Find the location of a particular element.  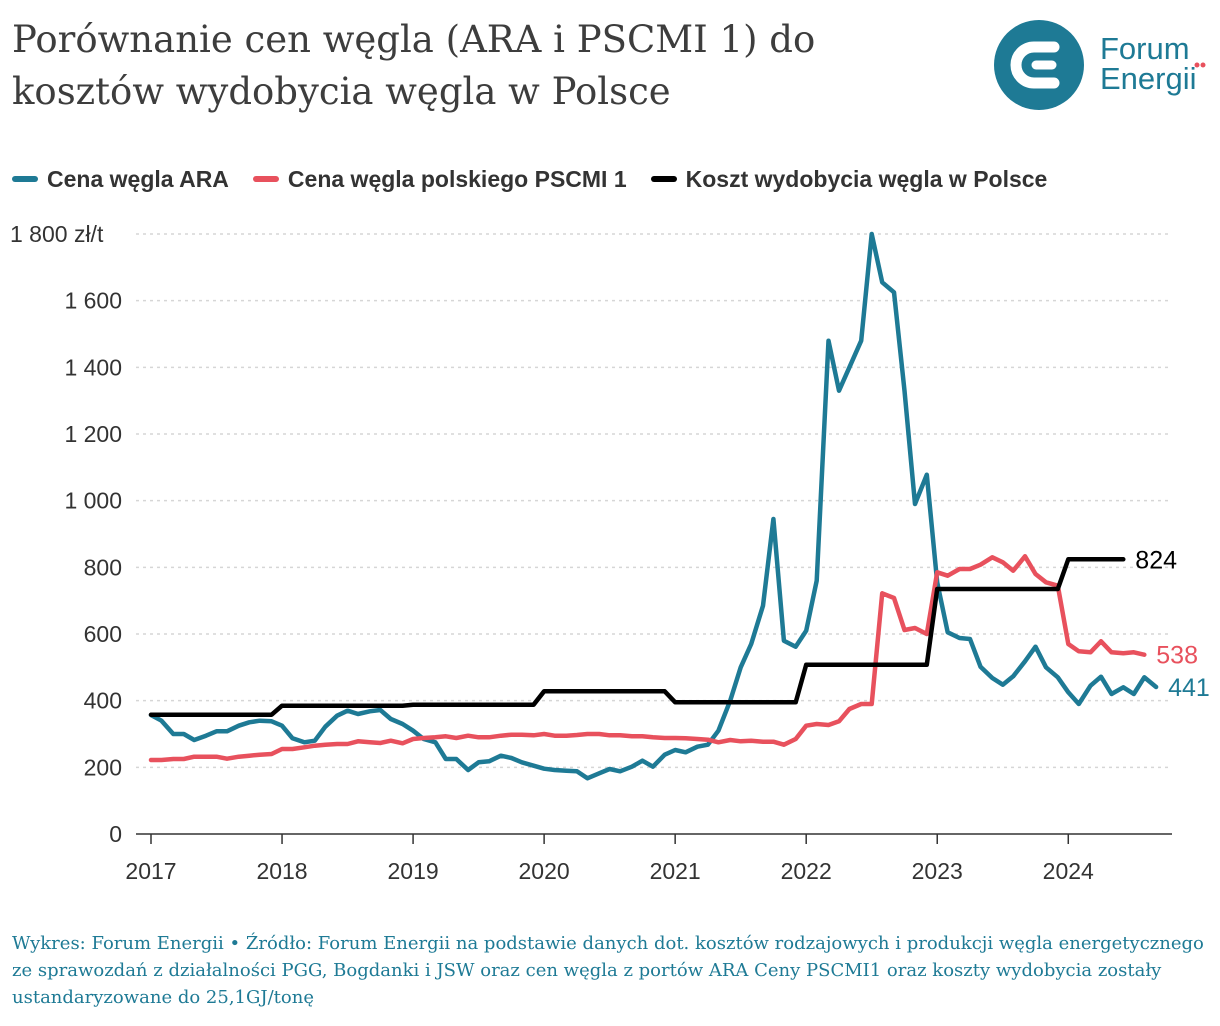

y-tick-label: 1 800 zł/t is located at coordinates (57, 234).